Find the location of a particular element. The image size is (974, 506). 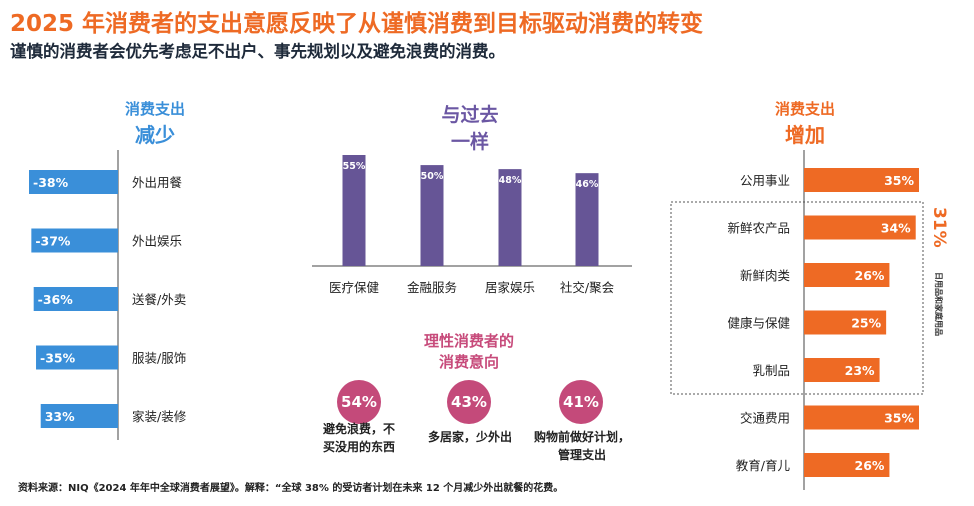

right-header: 消费支出 增加 is located at coordinates (805, 123).